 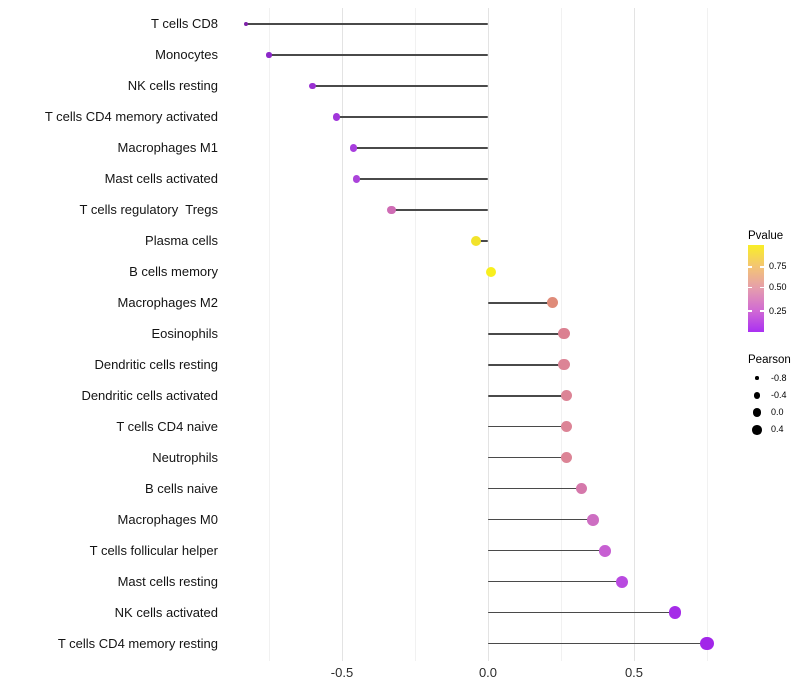 I want to click on colorbar-tick-label: 0.75, so click(x=778, y=266).